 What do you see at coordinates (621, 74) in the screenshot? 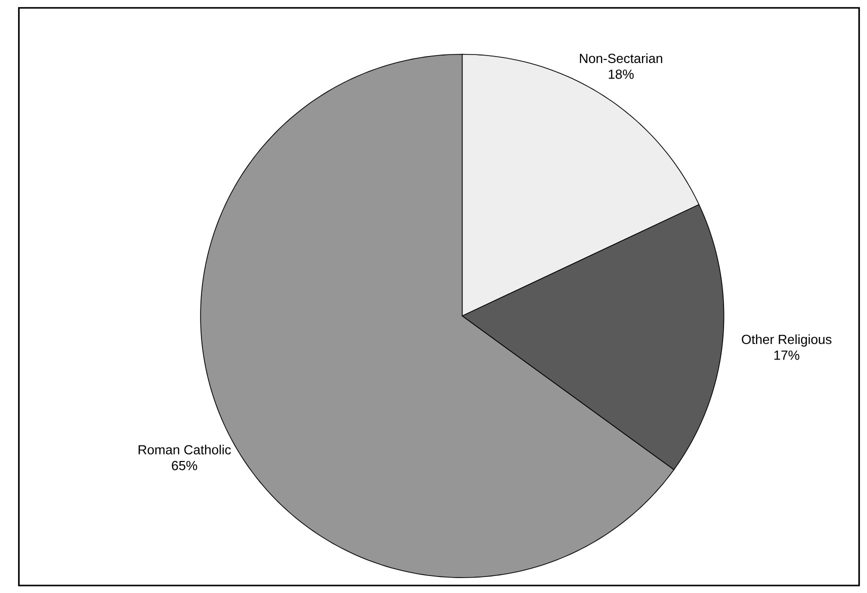
I see `data-label: 18%` at bounding box center [621, 74].